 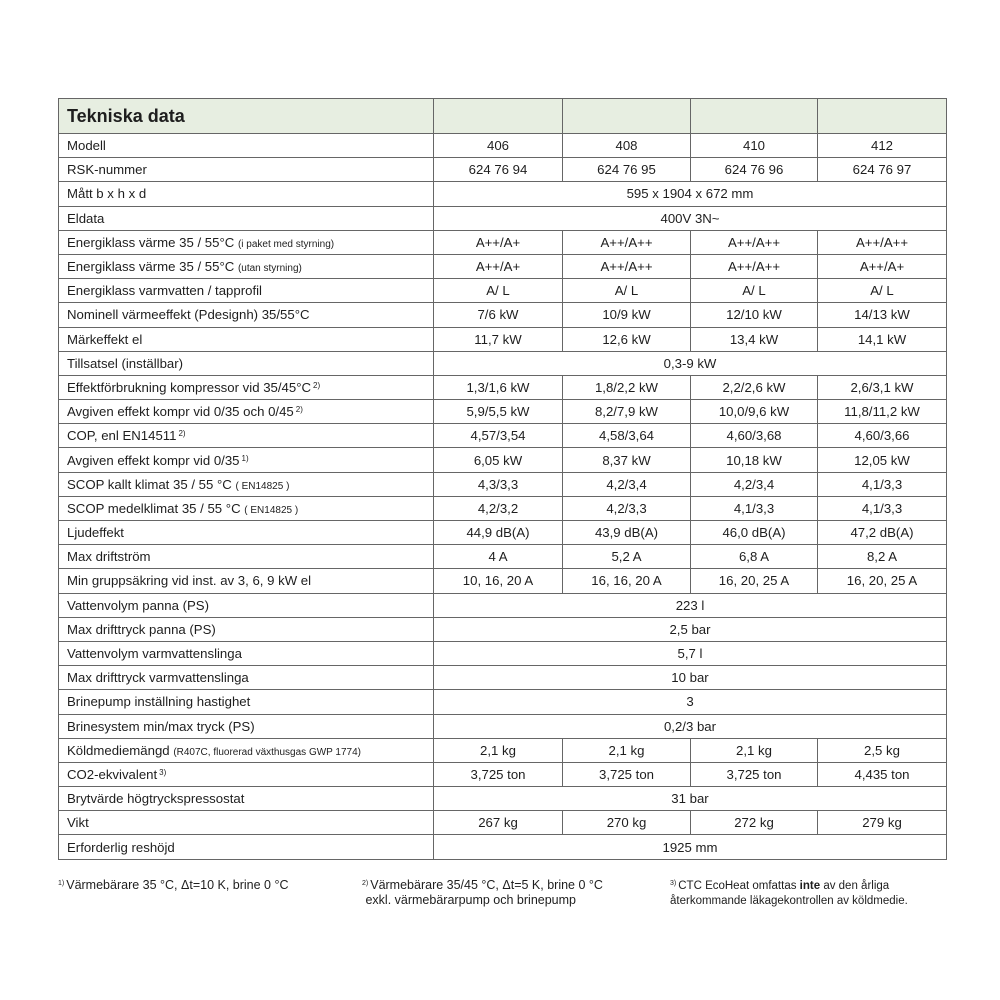 What do you see at coordinates (498, 581) in the screenshot?
I see `value-cell: 10, 16, 20 A` at bounding box center [498, 581].